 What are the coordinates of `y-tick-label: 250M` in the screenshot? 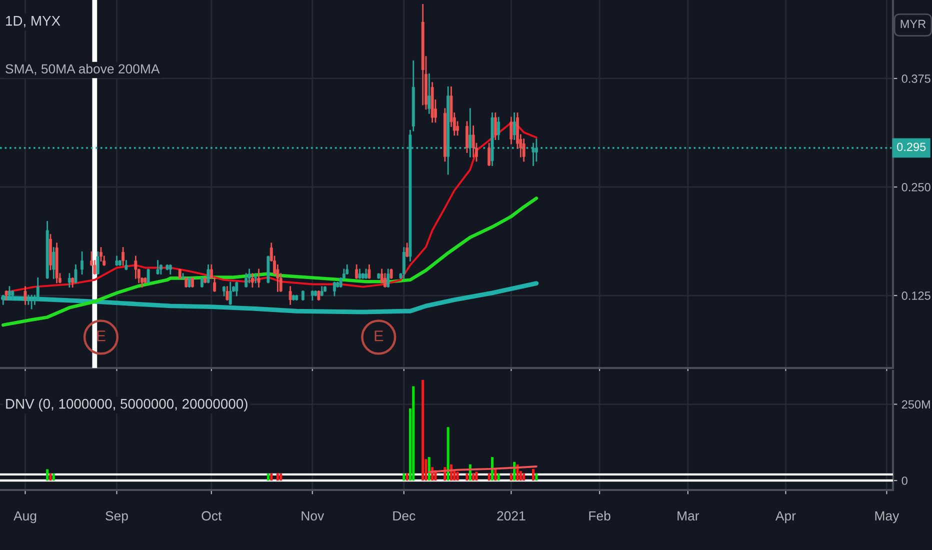 It's located at (916, 404).